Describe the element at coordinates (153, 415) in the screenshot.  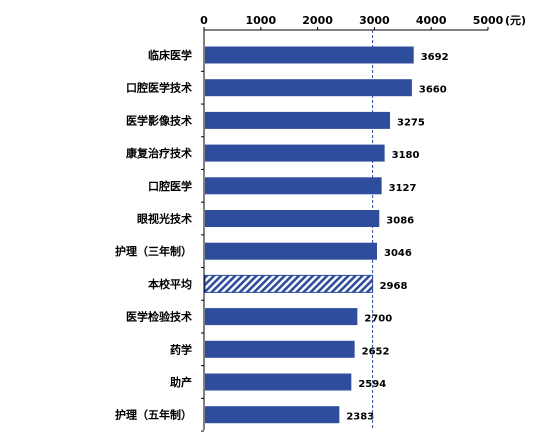
I see `category-label: 护理（五年制）` at that location.